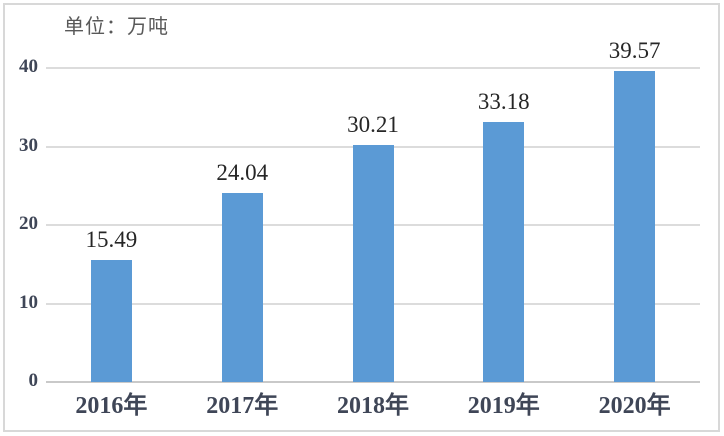 The image size is (724, 436). I want to click on value-label-2020年: 39.57, so click(634, 51).